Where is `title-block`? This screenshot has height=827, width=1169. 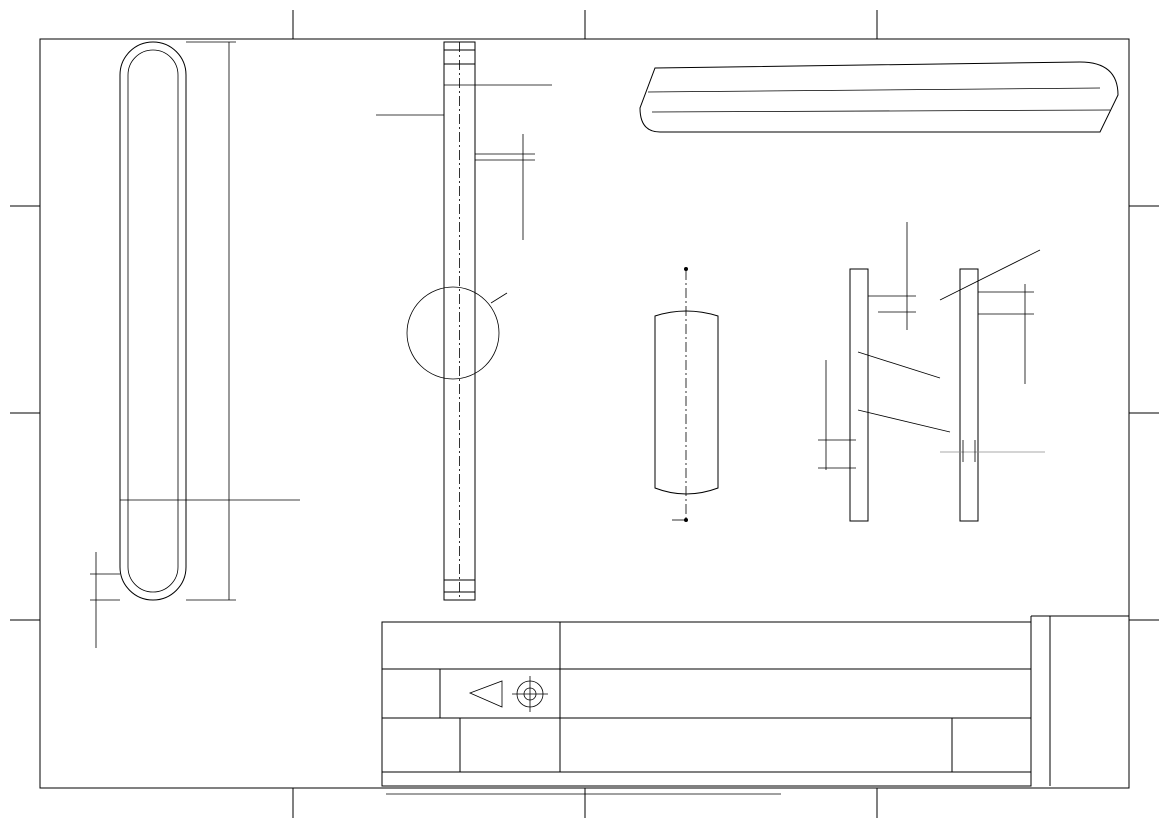
title-block is located at coordinates (706, 708).